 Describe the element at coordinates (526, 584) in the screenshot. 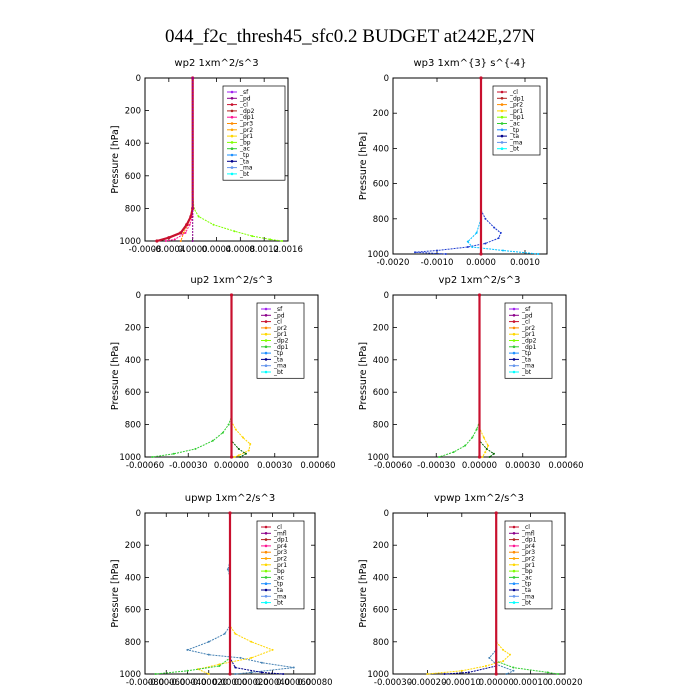

I see `legend-label: _tp` at that location.